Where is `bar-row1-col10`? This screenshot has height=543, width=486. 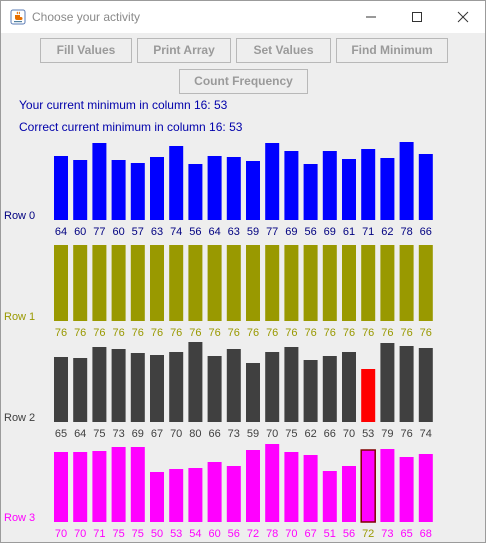
bar-row1-col10 is located at coordinates (253, 283).